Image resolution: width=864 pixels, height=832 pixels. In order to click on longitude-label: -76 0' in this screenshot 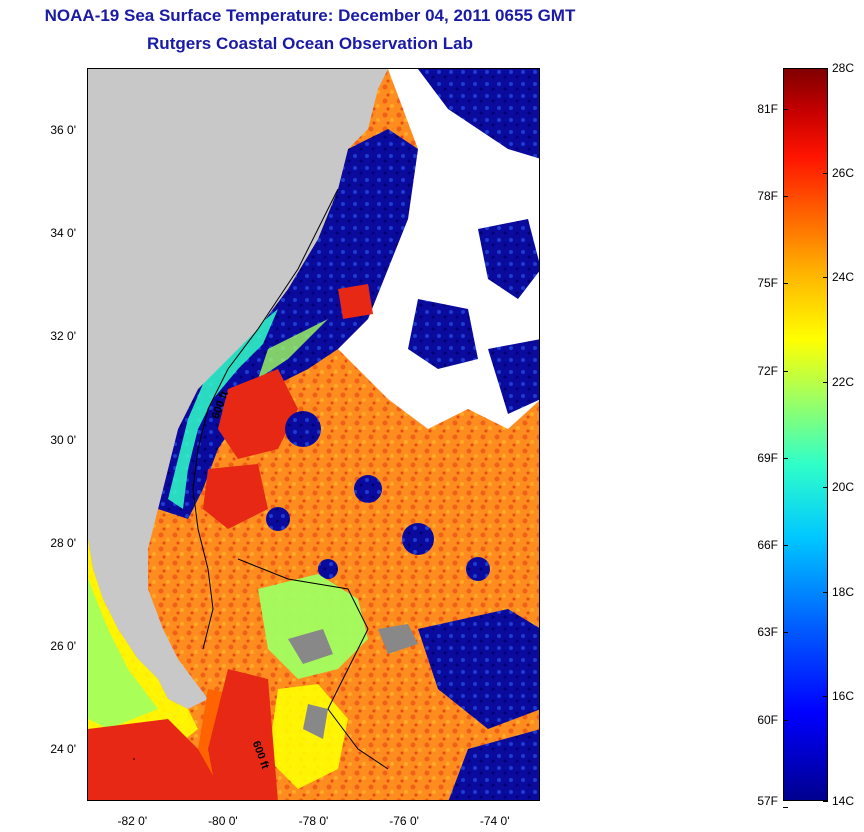, I will do `click(404, 821)`.